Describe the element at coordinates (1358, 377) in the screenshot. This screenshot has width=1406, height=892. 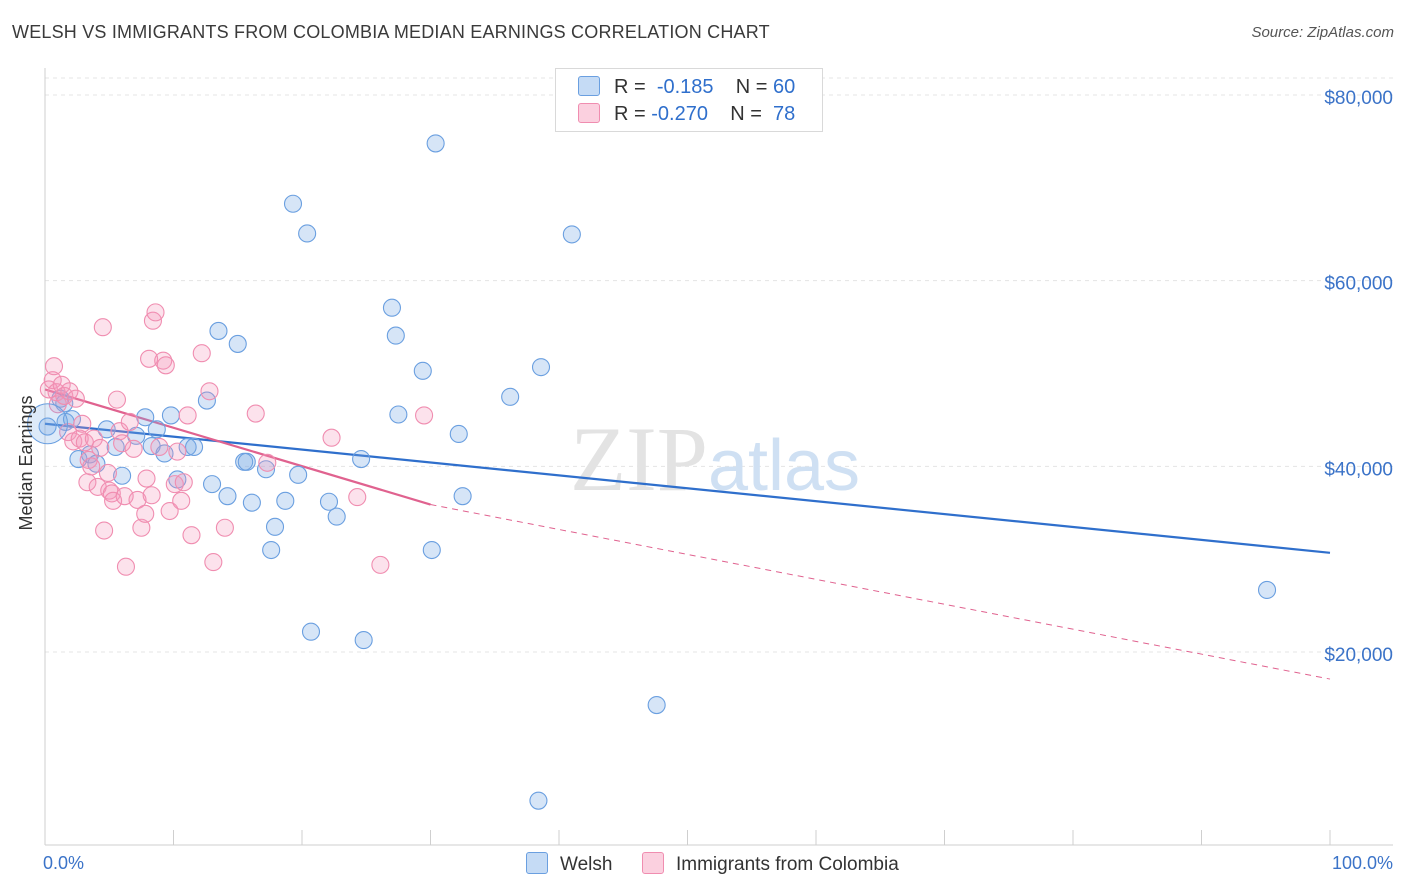
I see `y-tick-labels: $20,000 $40,000 $60,000 $80,000` at that location.